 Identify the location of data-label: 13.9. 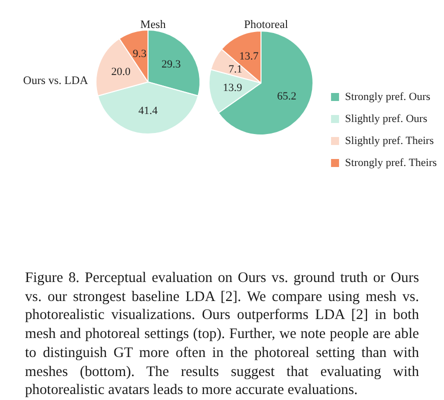
(232, 88).